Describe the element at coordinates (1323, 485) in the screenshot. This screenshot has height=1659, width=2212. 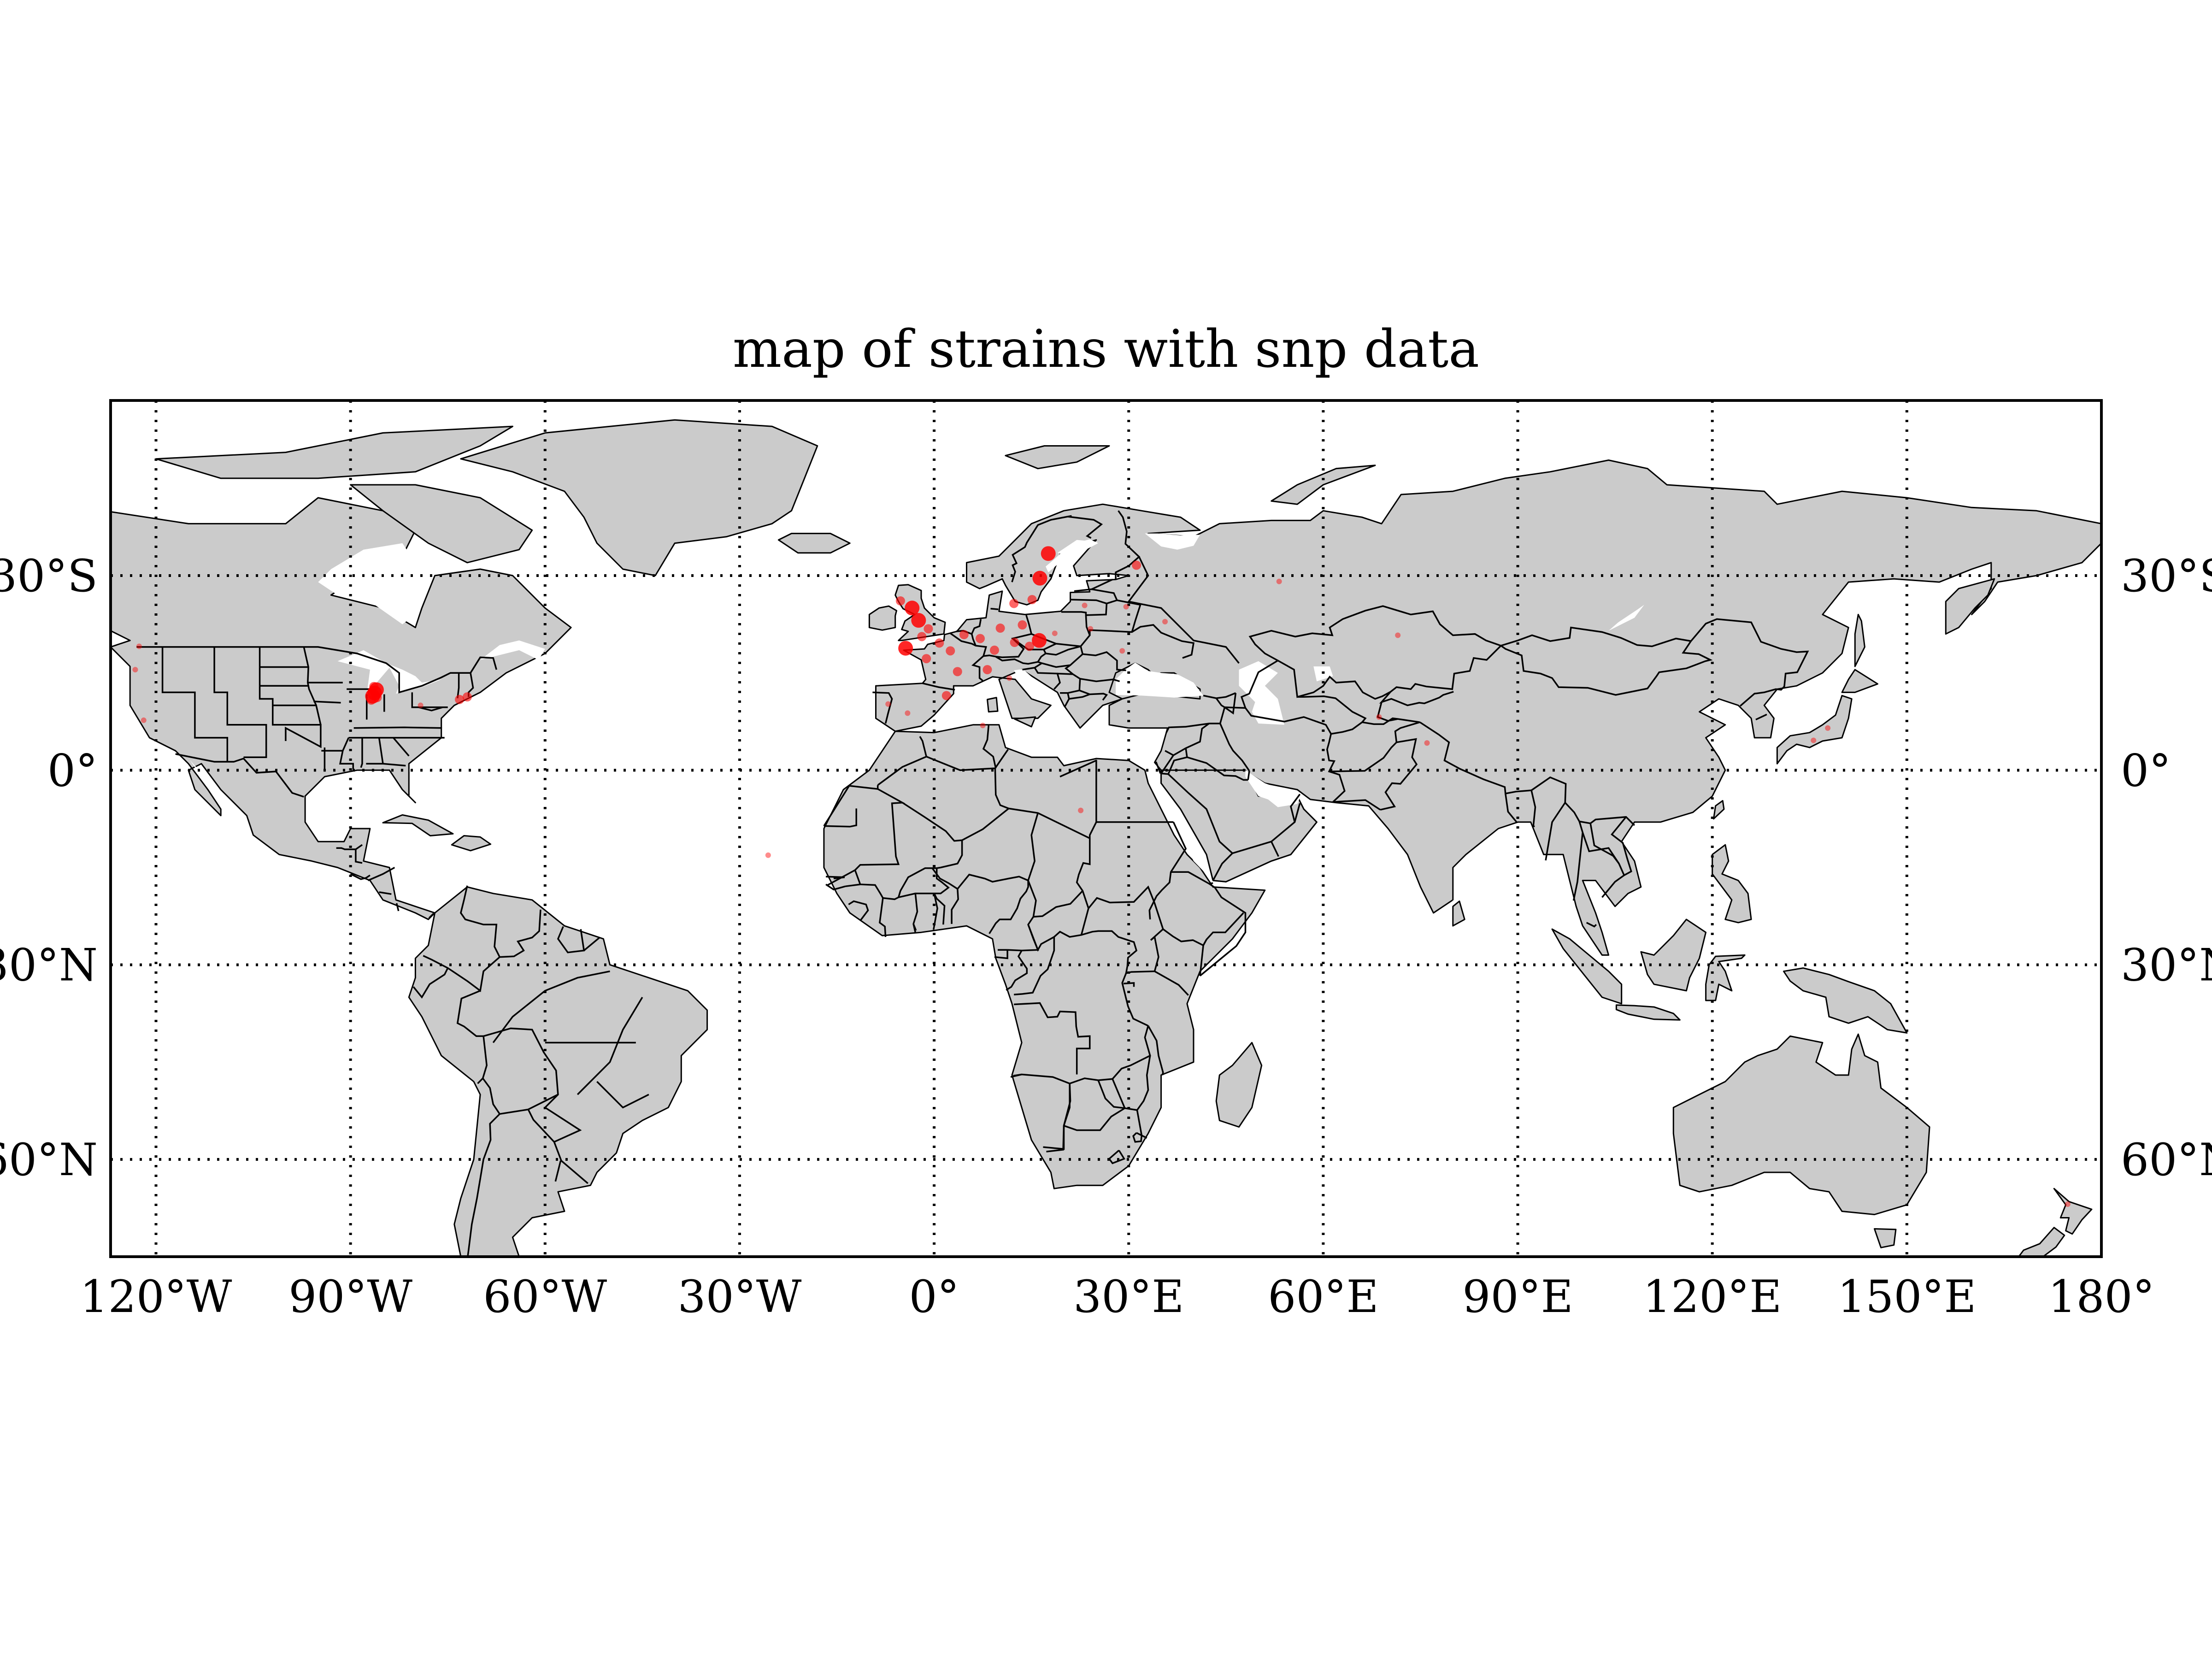
I see `novaya-zemlya-landmass` at that location.